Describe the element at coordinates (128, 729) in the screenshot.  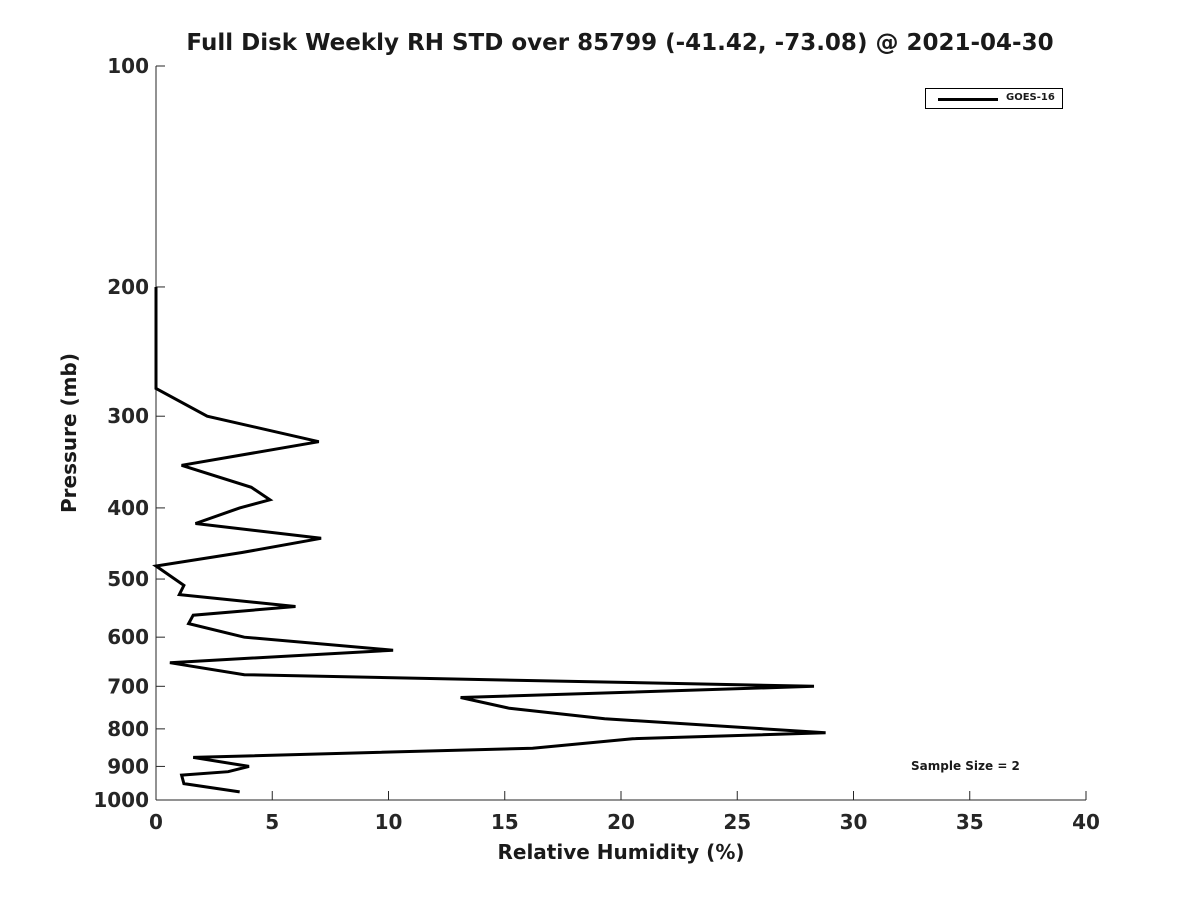
I see `y-tick-label: 800` at that location.